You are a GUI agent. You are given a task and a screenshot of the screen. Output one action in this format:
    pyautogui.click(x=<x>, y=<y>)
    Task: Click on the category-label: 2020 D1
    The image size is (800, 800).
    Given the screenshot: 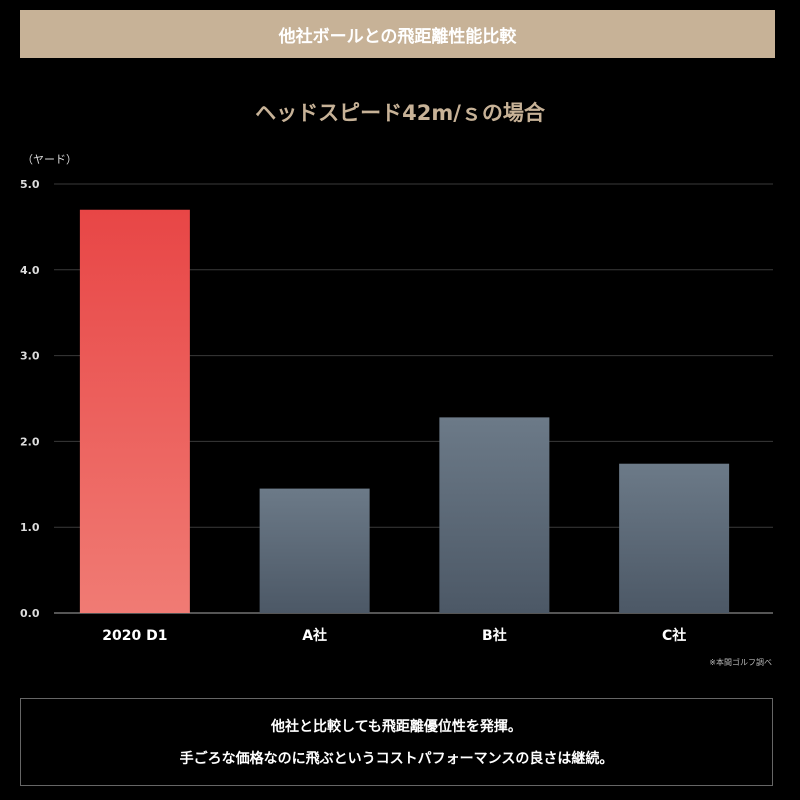 What is the action you would take?
    pyautogui.click(x=134, y=636)
    